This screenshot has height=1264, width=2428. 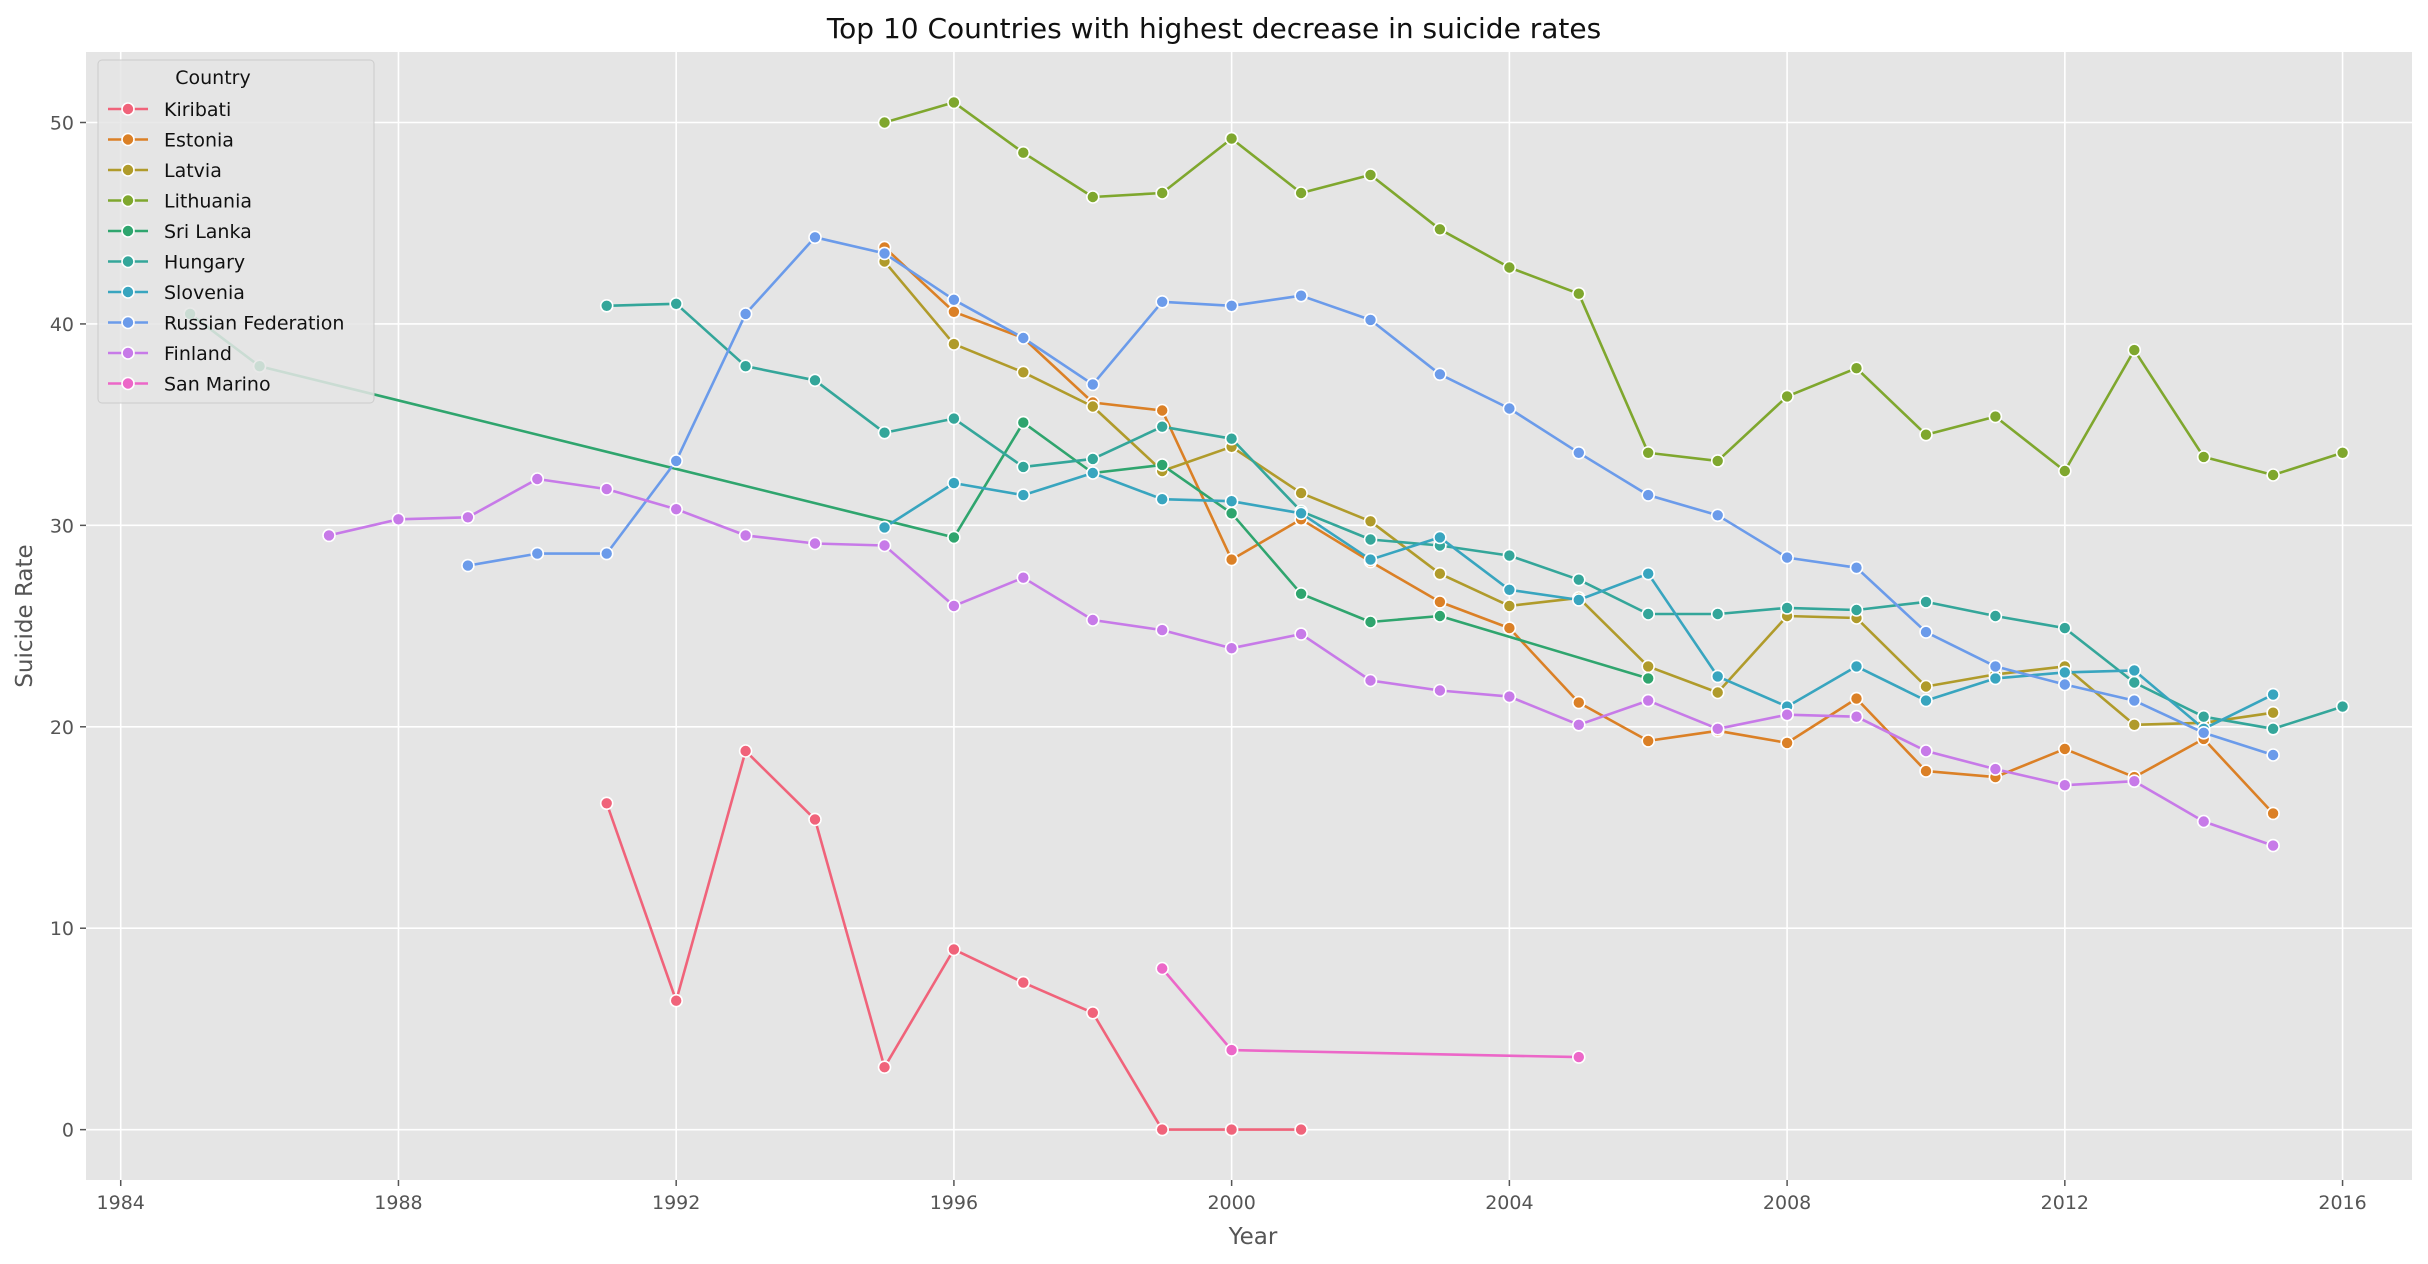 I want to click on y-tick-label: 30, so click(x=62, y=526).